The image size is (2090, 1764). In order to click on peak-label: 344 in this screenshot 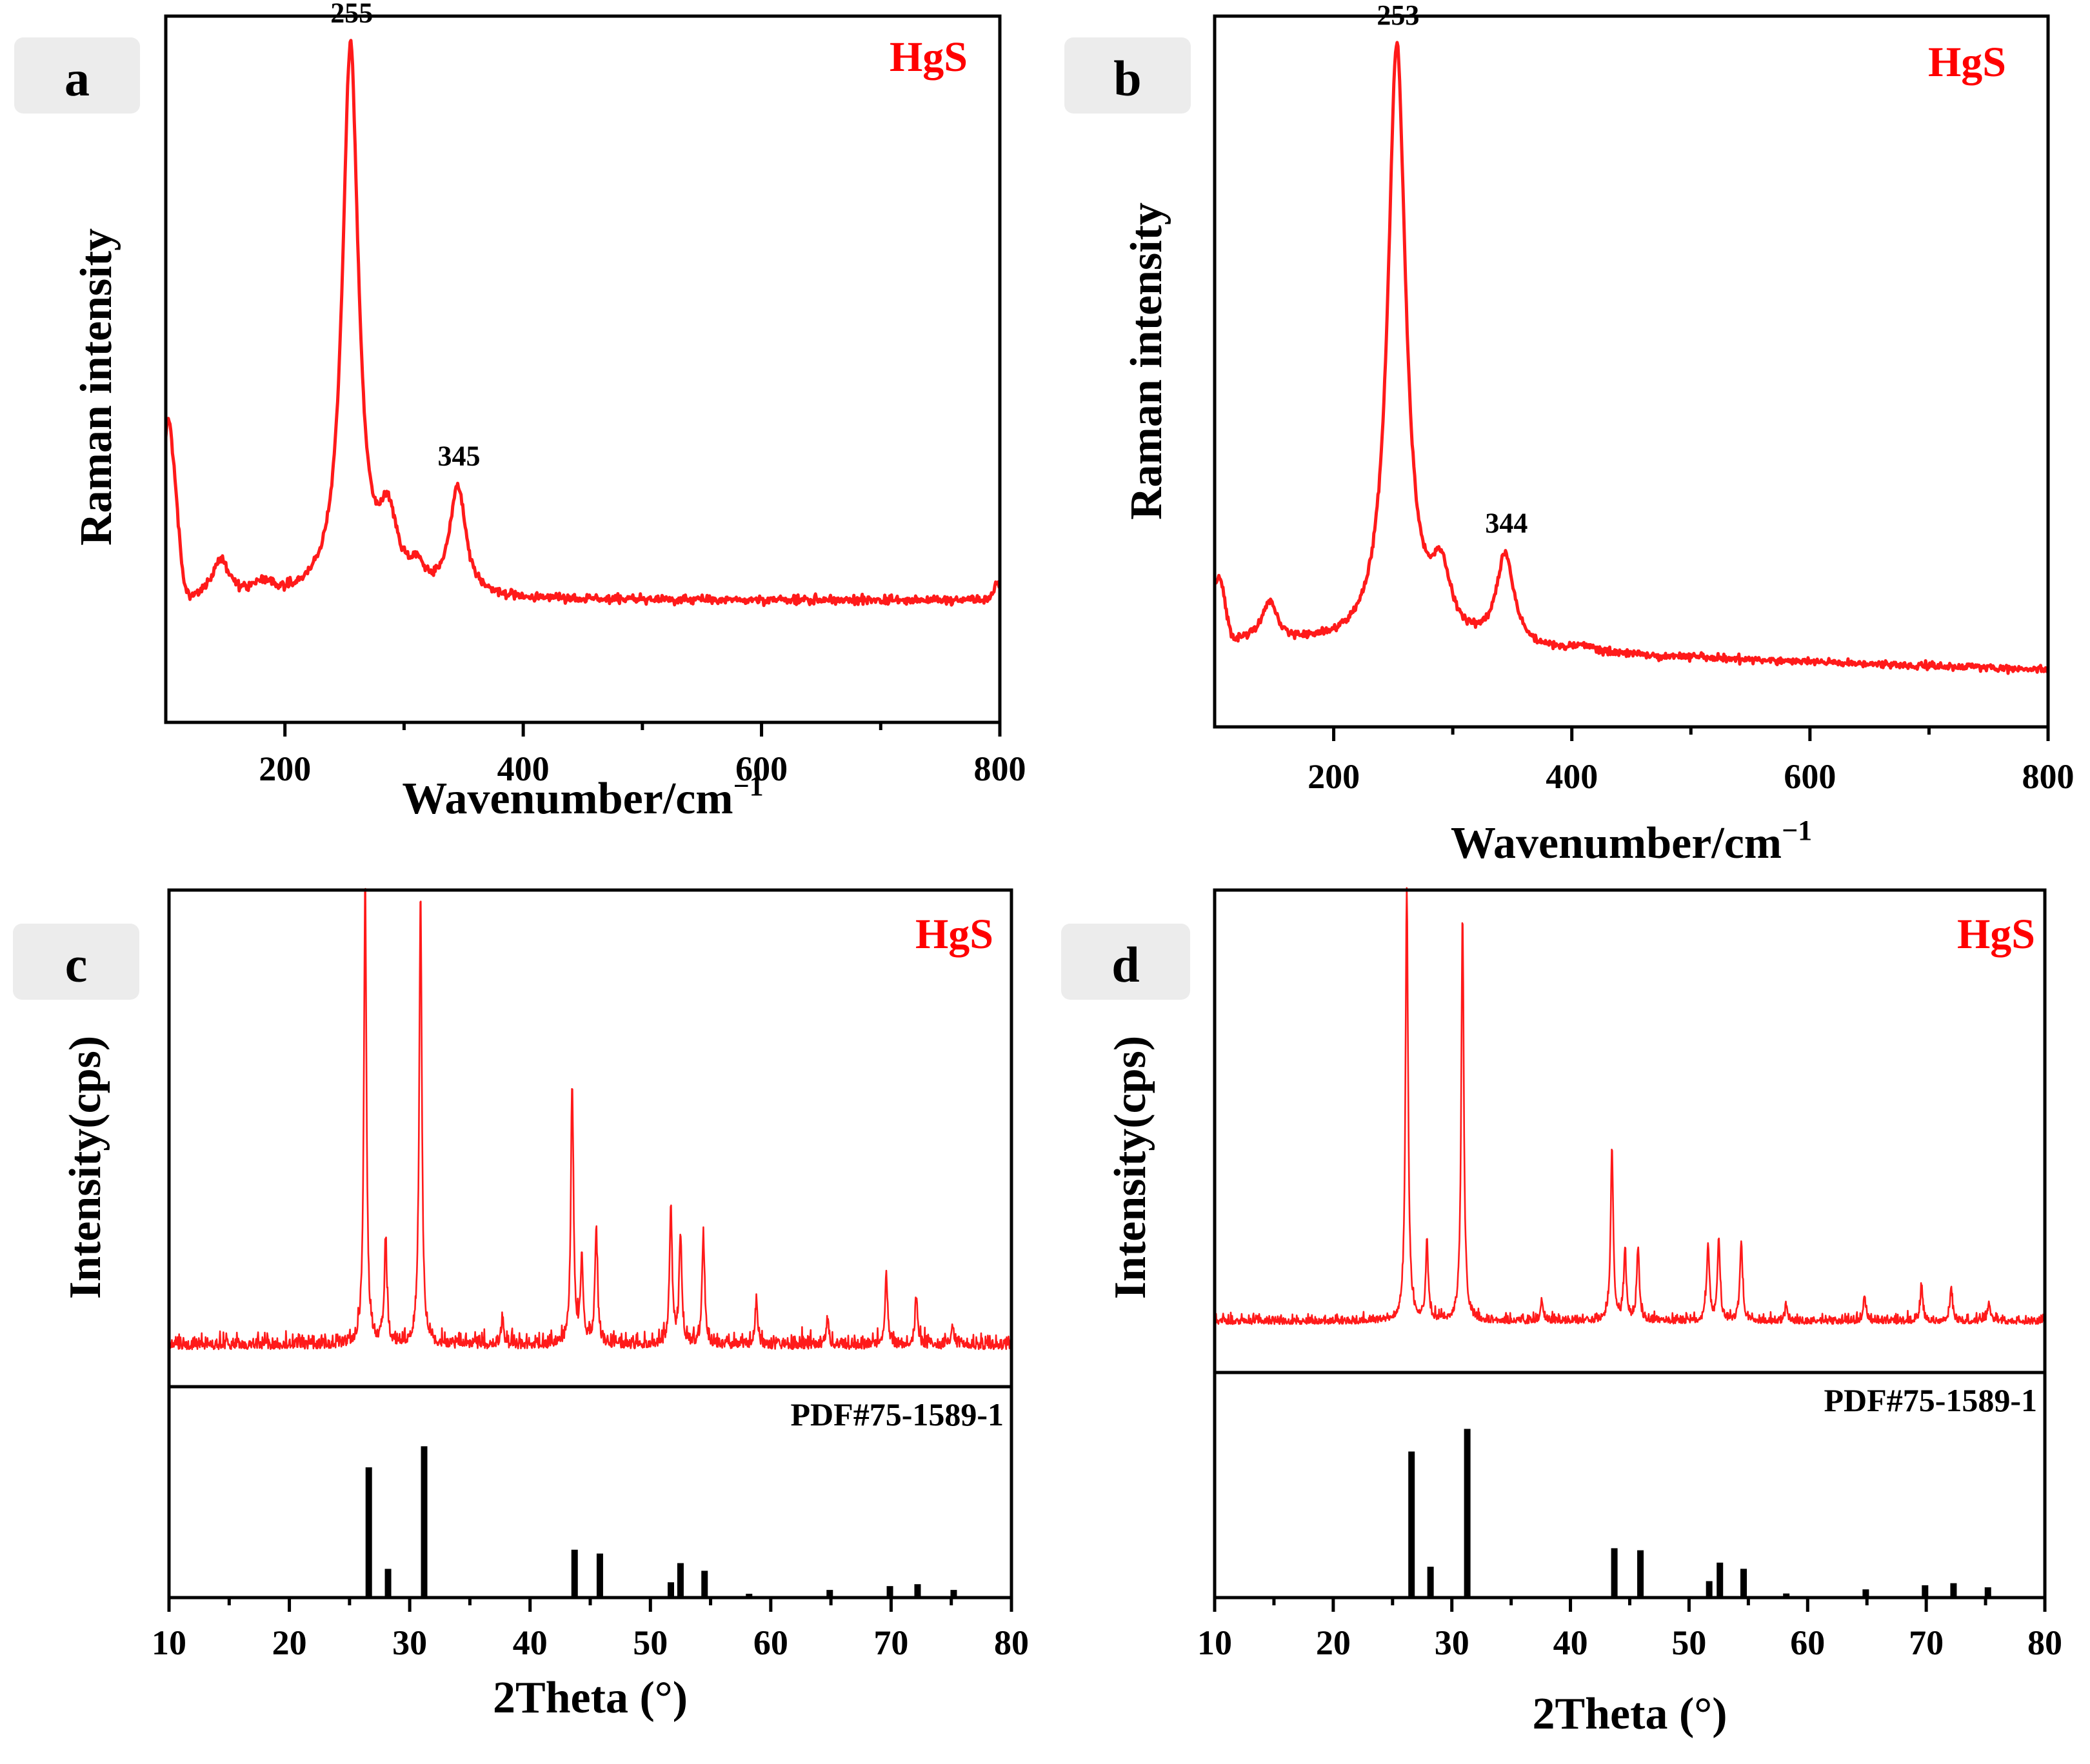, I will do `click(1506, 523)`.